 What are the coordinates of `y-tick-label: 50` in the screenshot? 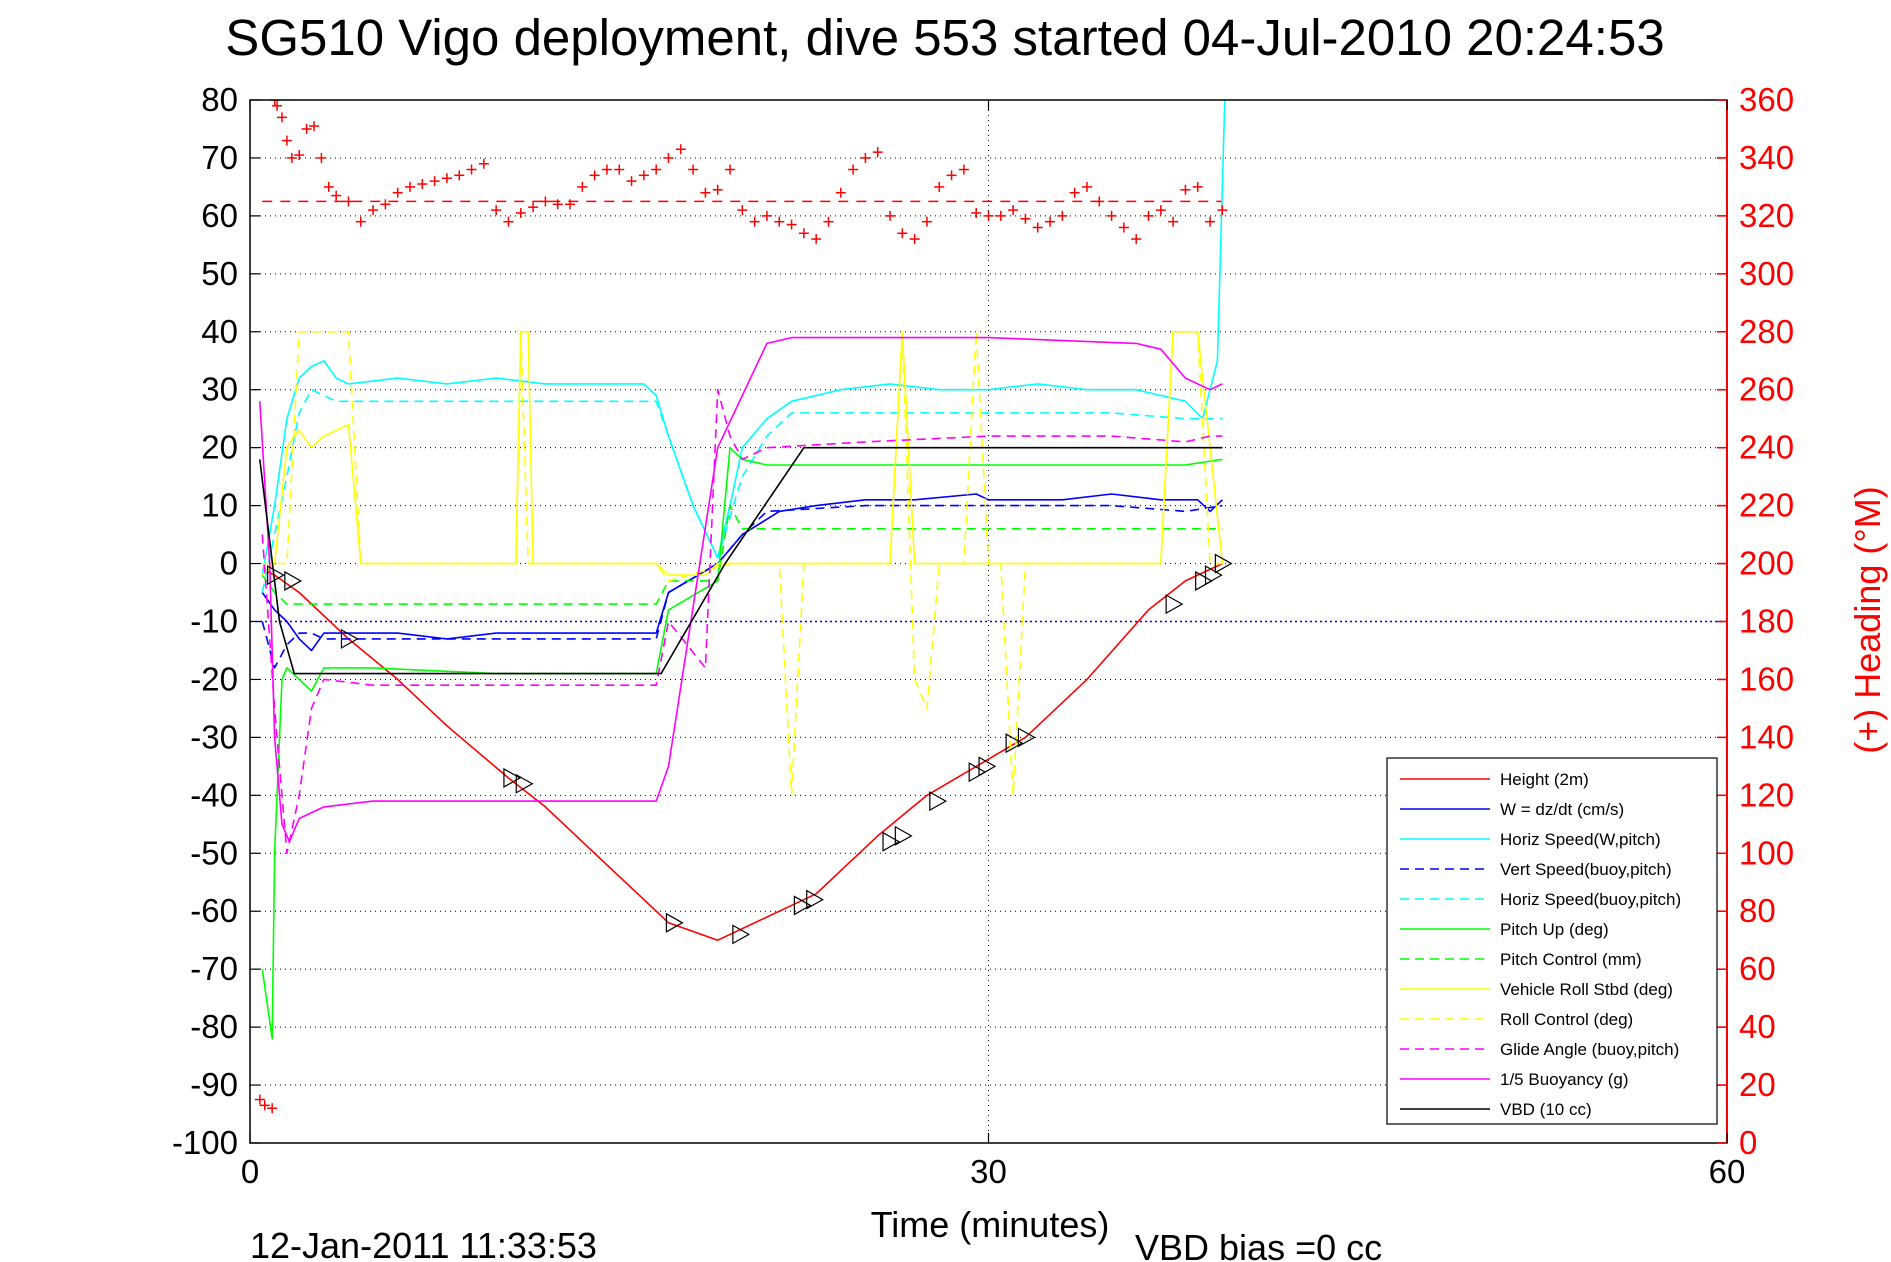 It's located at (219, 273).